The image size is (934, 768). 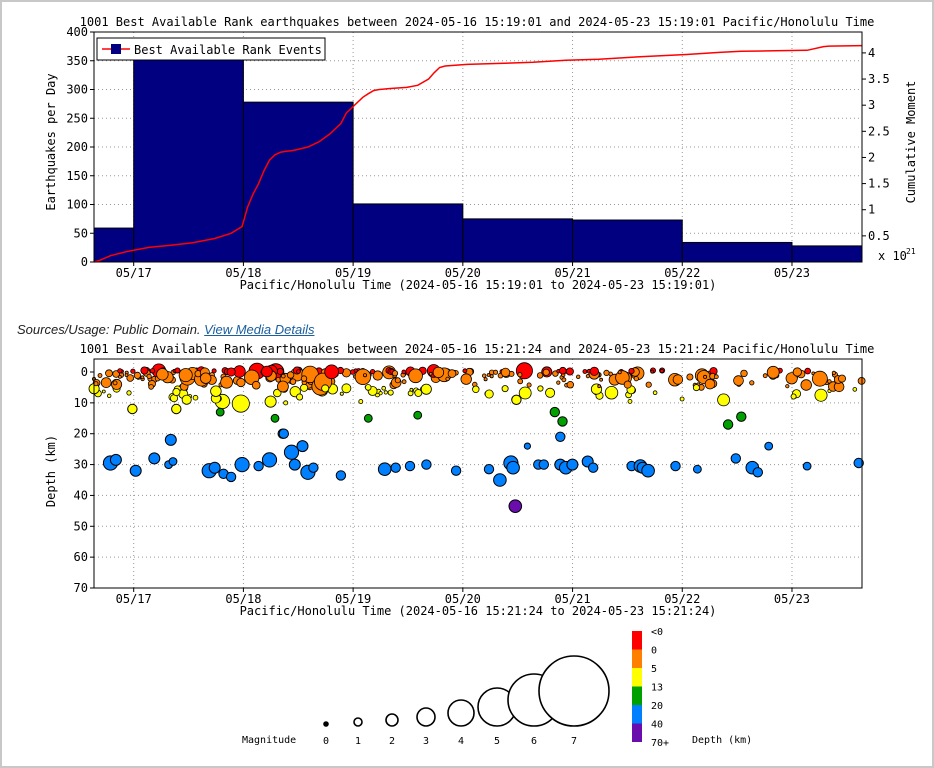 What do you see at coordinates (259, 329) in the screenshot?
I see `view-media-details-link: View Media Details` at bounding box center [259, 329].